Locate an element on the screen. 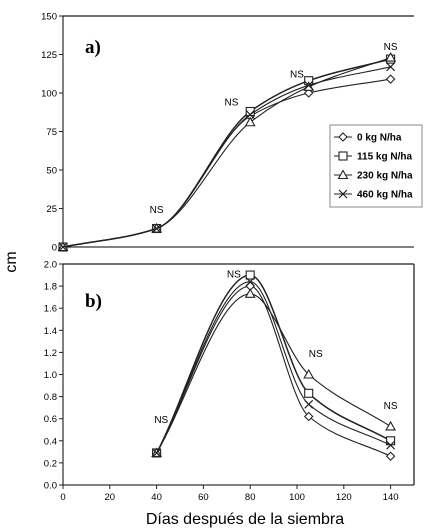  legend-label-115-kg-nha: 115 kg N/ha is located at coordinates (384, 157).